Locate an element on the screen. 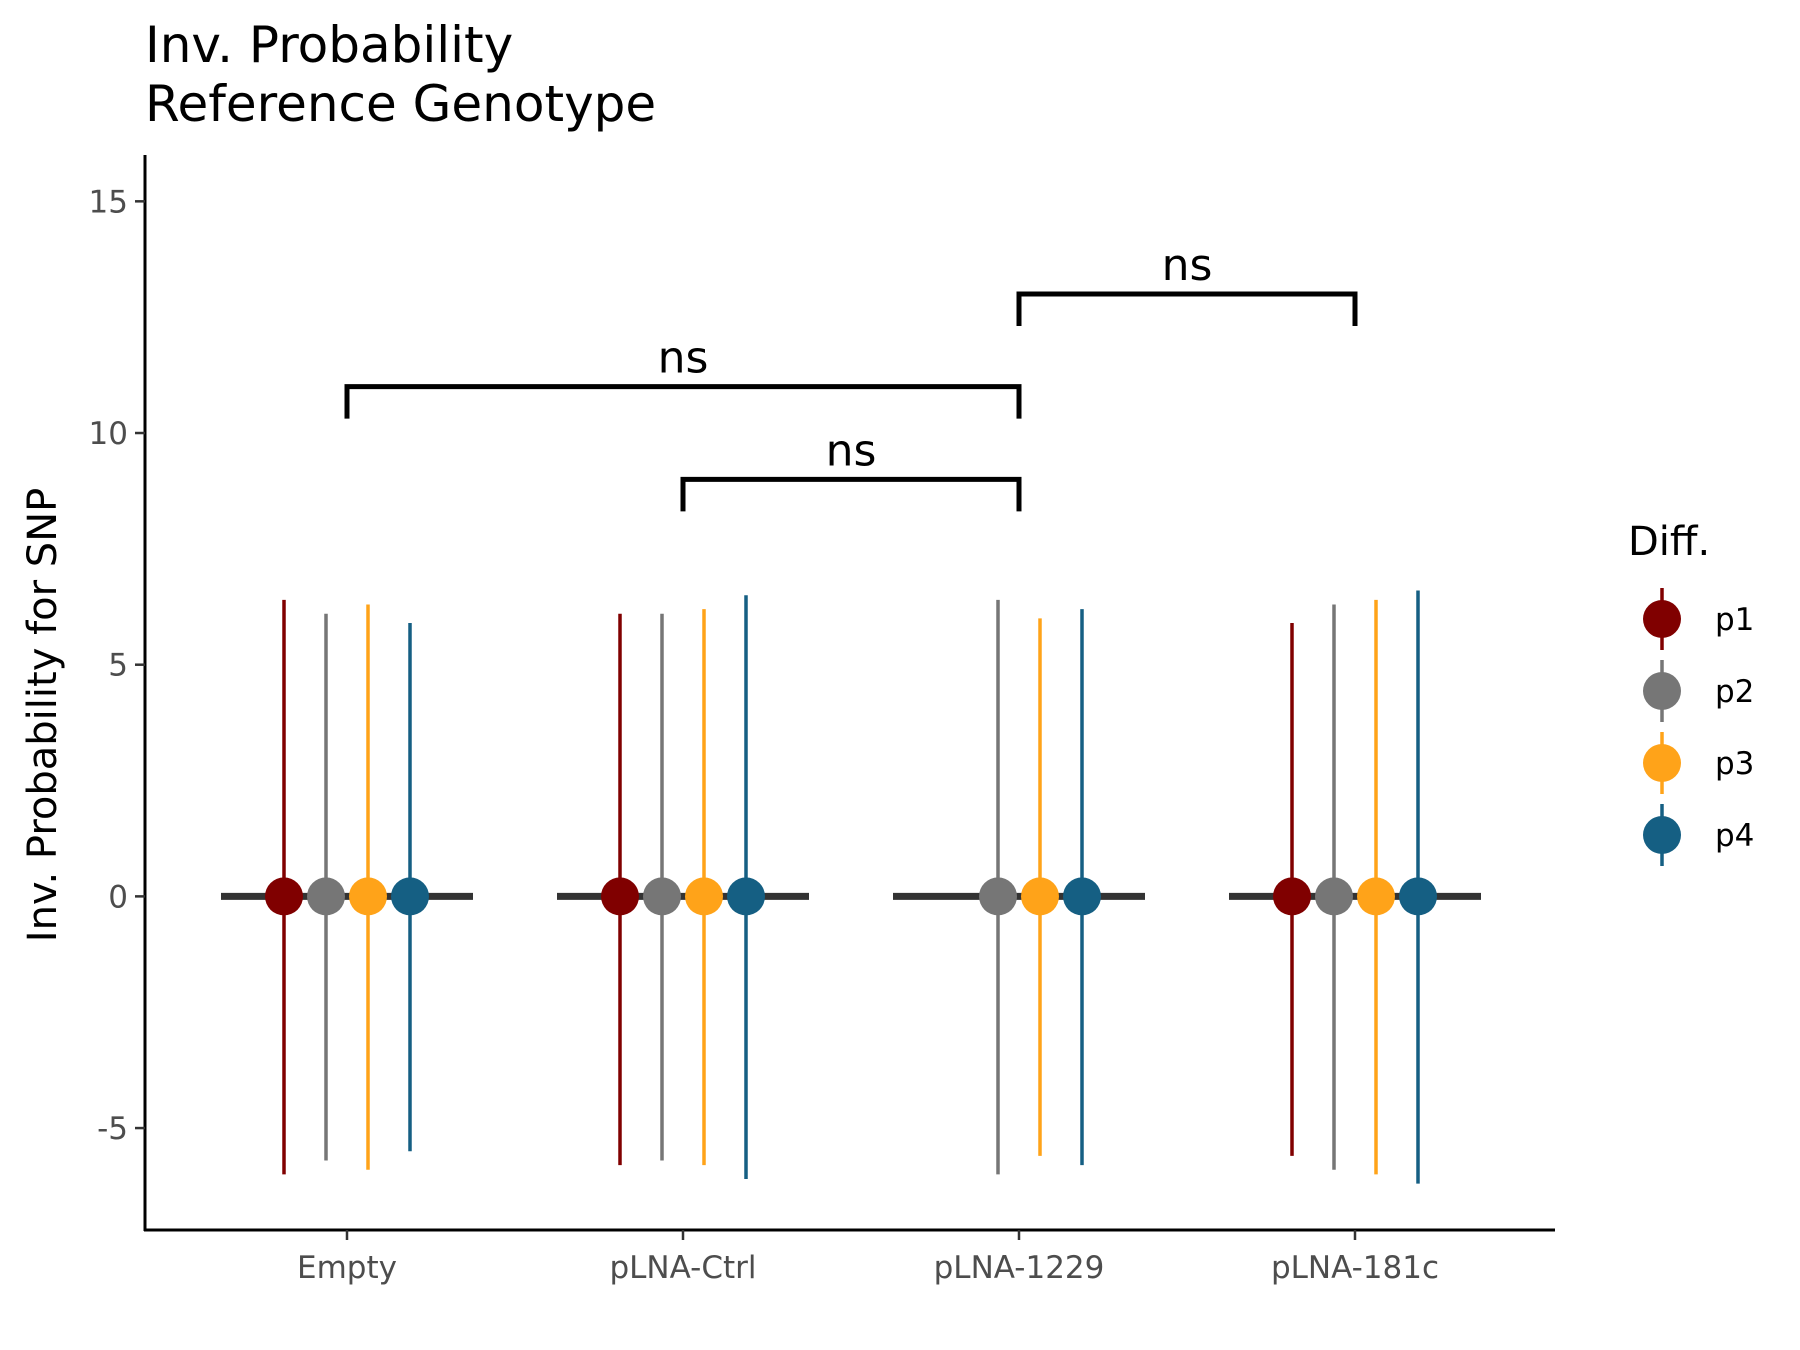 The width and height of the screenshot is (1800, 1350). legend-key-point-p4 is located at coordinates (1662, 835).